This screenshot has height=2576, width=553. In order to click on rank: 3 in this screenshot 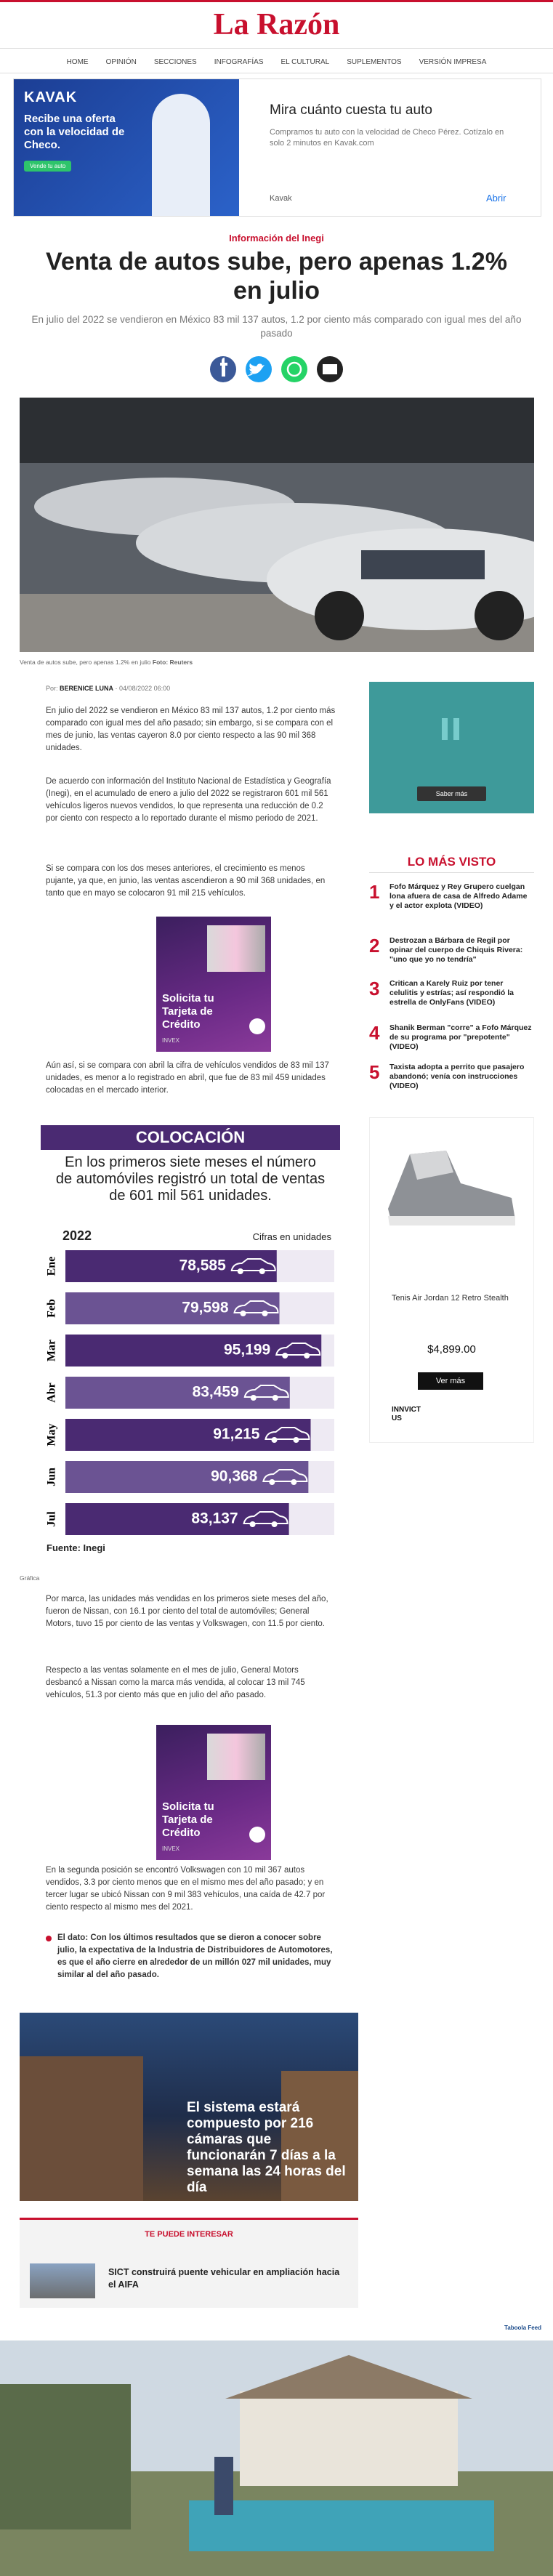, I will do `click(374, 988)`.